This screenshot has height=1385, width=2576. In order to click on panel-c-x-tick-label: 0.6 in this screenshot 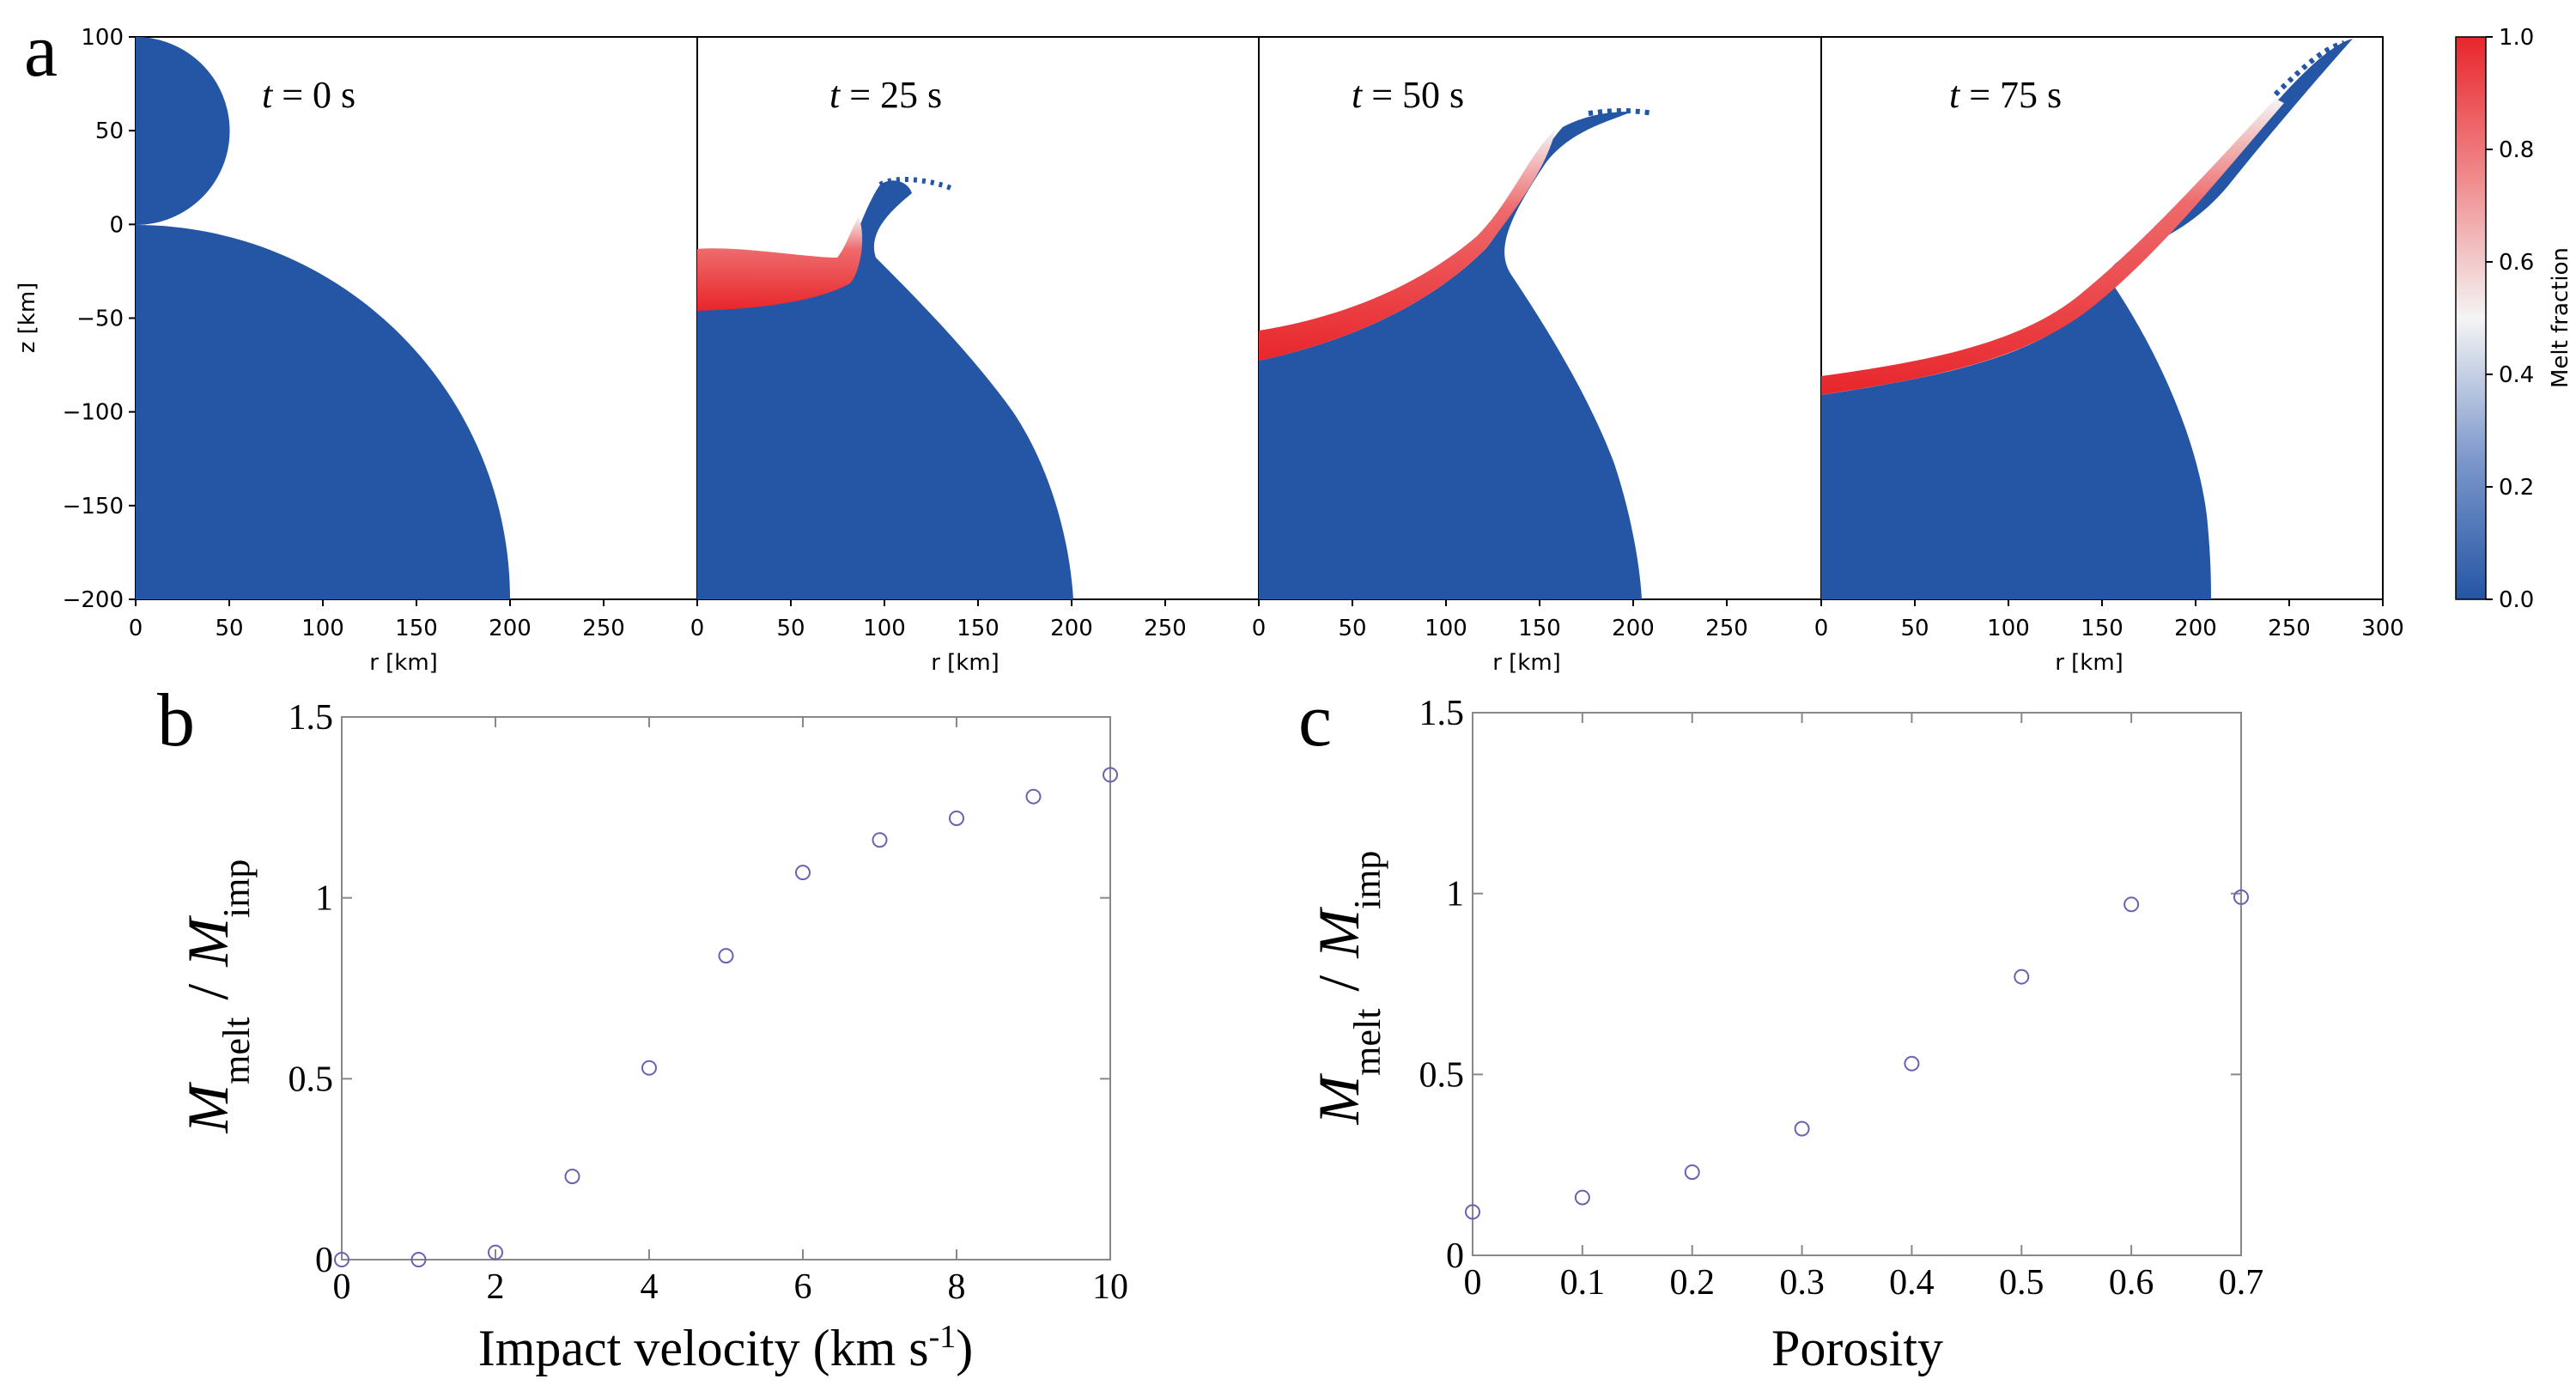, I will do `click(2131, 1283)`.